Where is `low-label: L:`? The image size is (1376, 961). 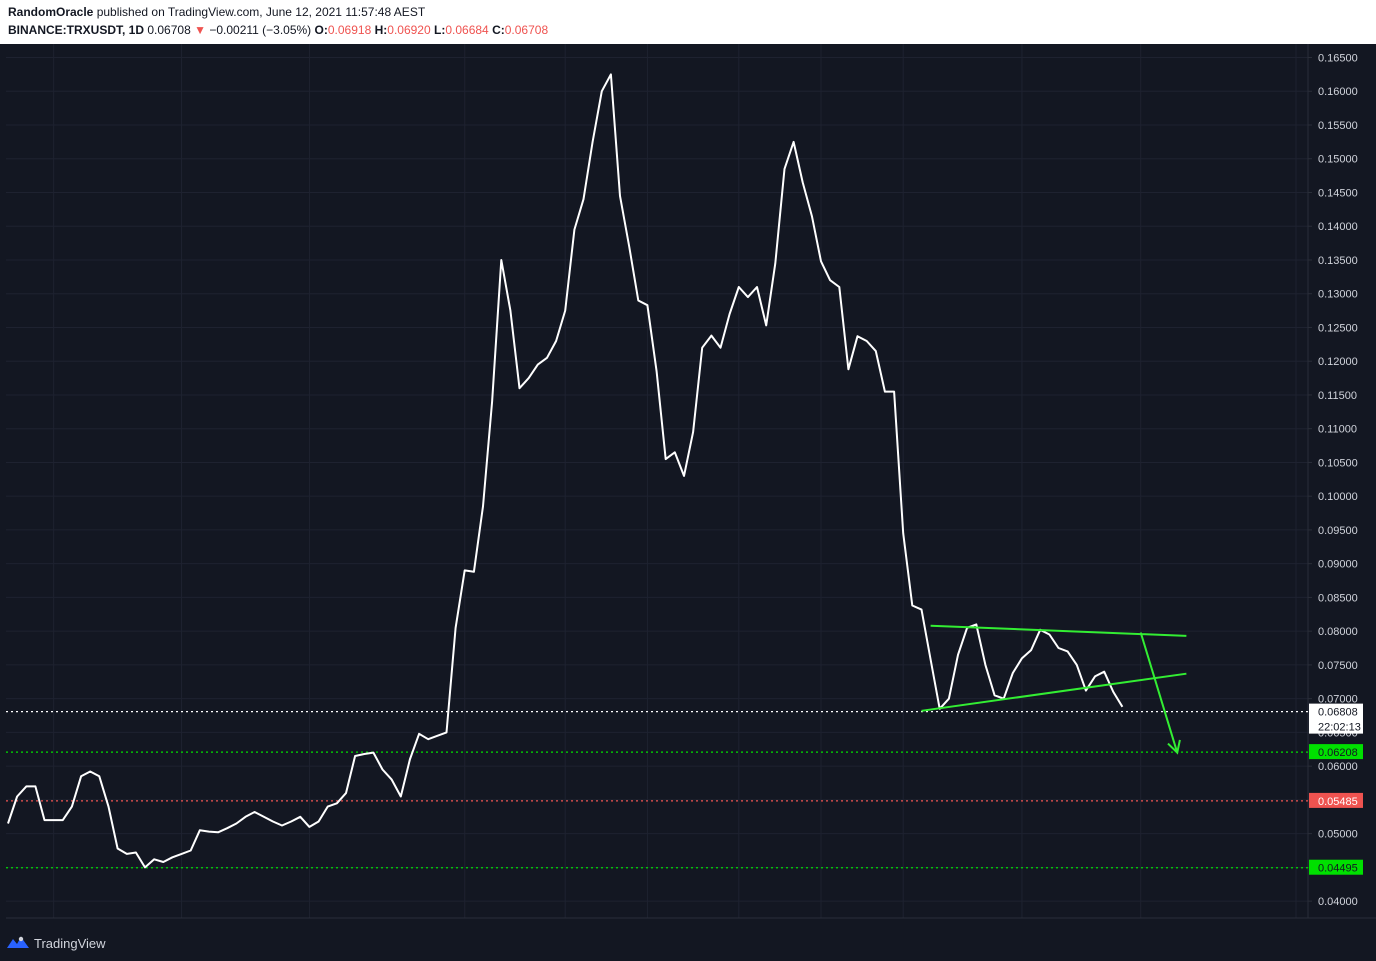
low-label: L: is located at coordinates (440, 30).